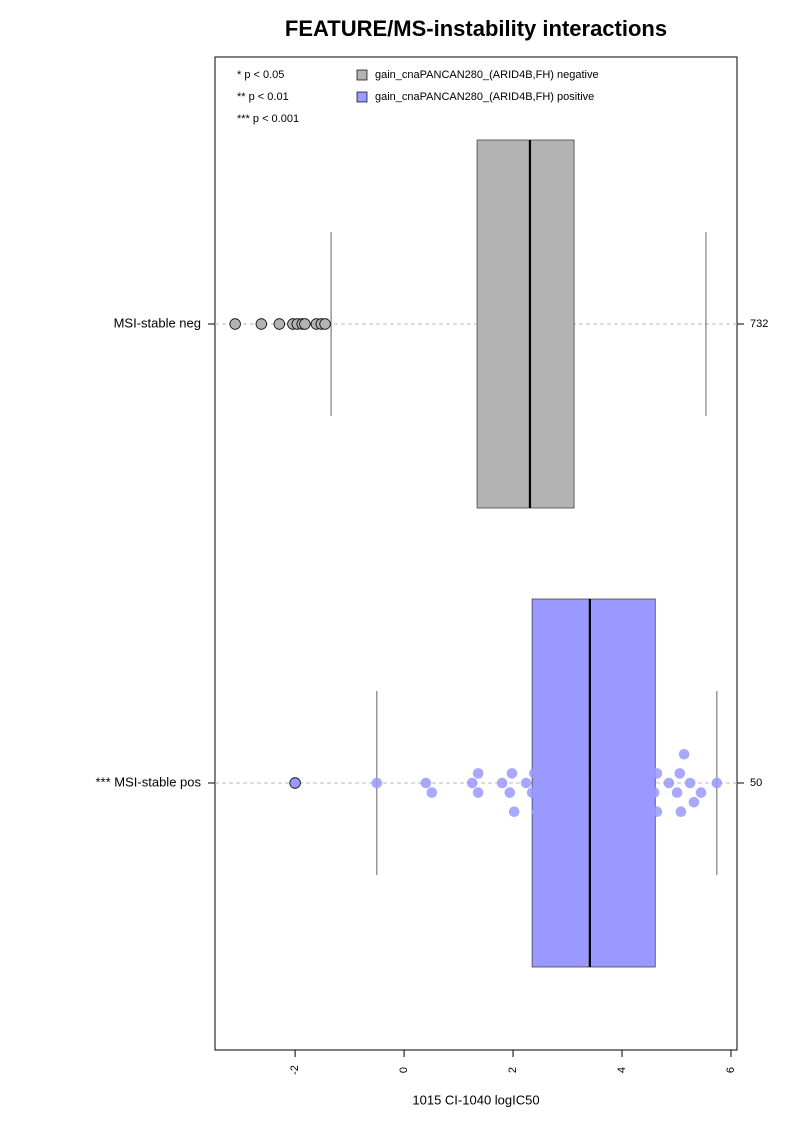 This screenshot has height=1127, width=793. Describe the element at coordinates (756, 783) in the screenshot. I see `count-label: 50` at that location.